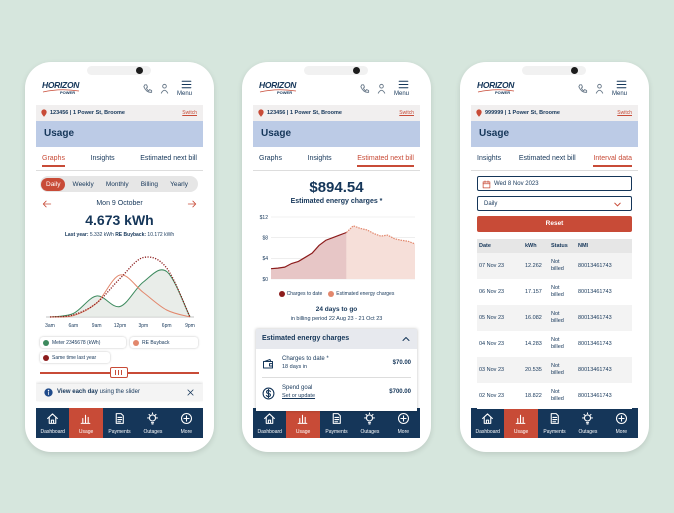 The image size is (674, 513). What do you see at coordinates (531, 246) in the screenshot?
I see `column-header: kWh` at bounding box center [531, 246].